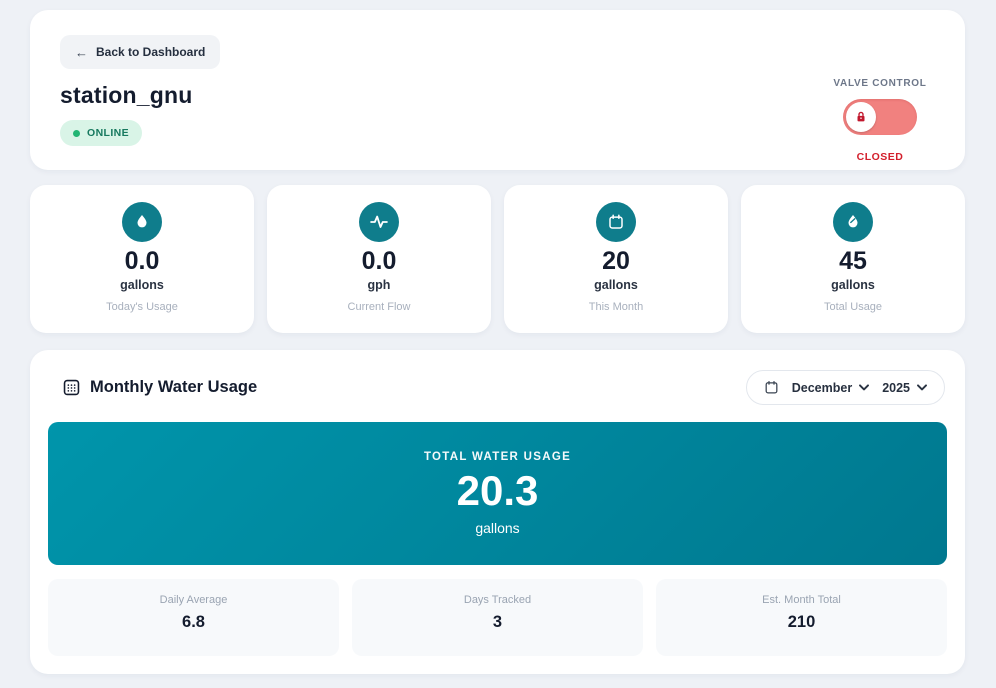  I want to click on substat-est-month-total: Est. Month Total 210, so click(801, 617).